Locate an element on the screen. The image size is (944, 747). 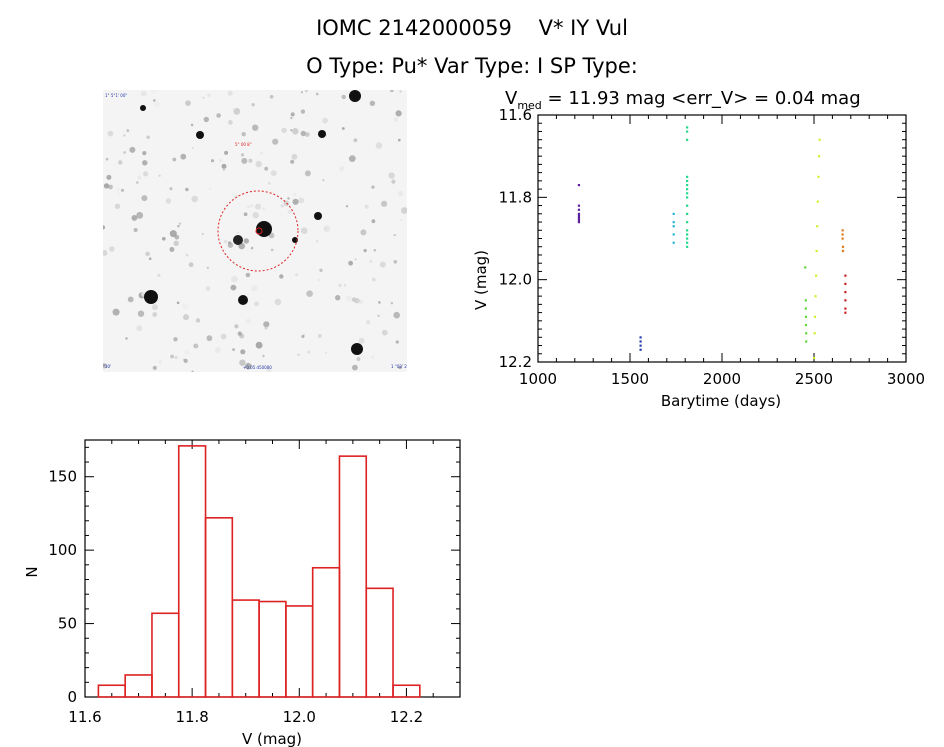
title-symbol: V is located at coordinates (511, 98).